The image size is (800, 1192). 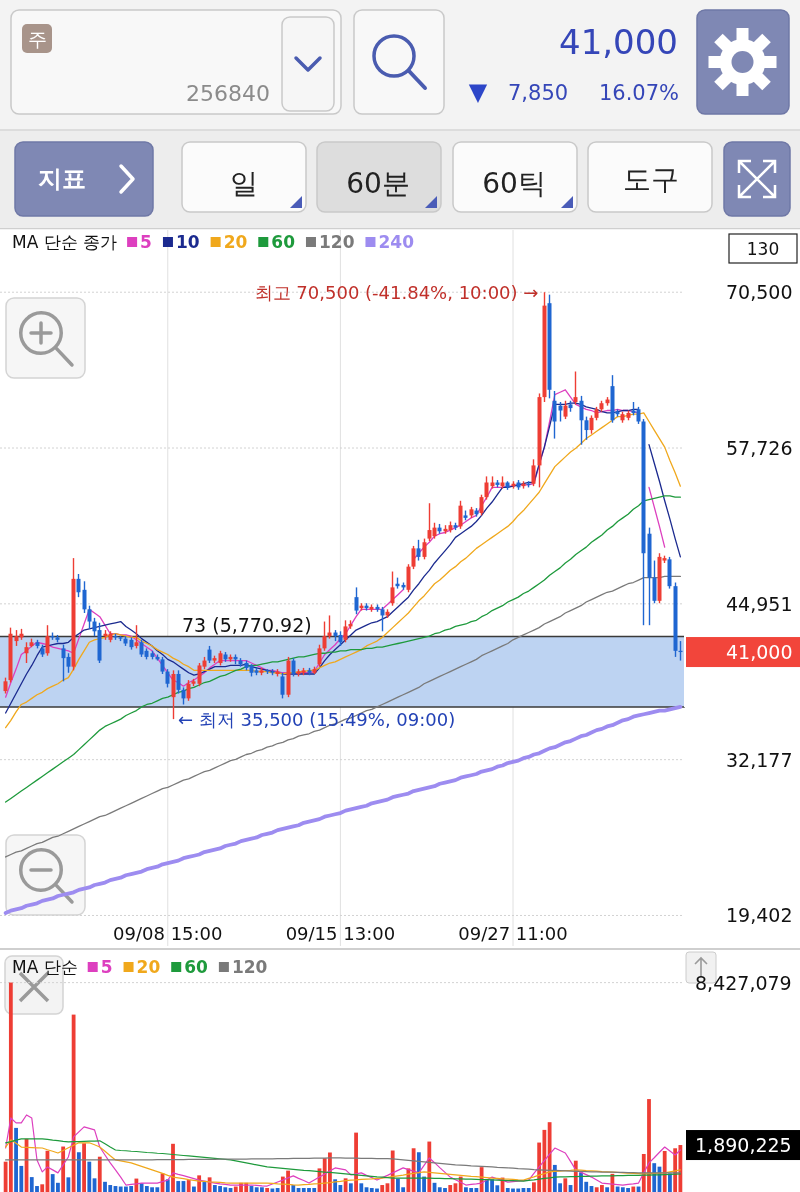 I want to click on x-tick-label: 09/15 13:00, so click(x=340, y=933).